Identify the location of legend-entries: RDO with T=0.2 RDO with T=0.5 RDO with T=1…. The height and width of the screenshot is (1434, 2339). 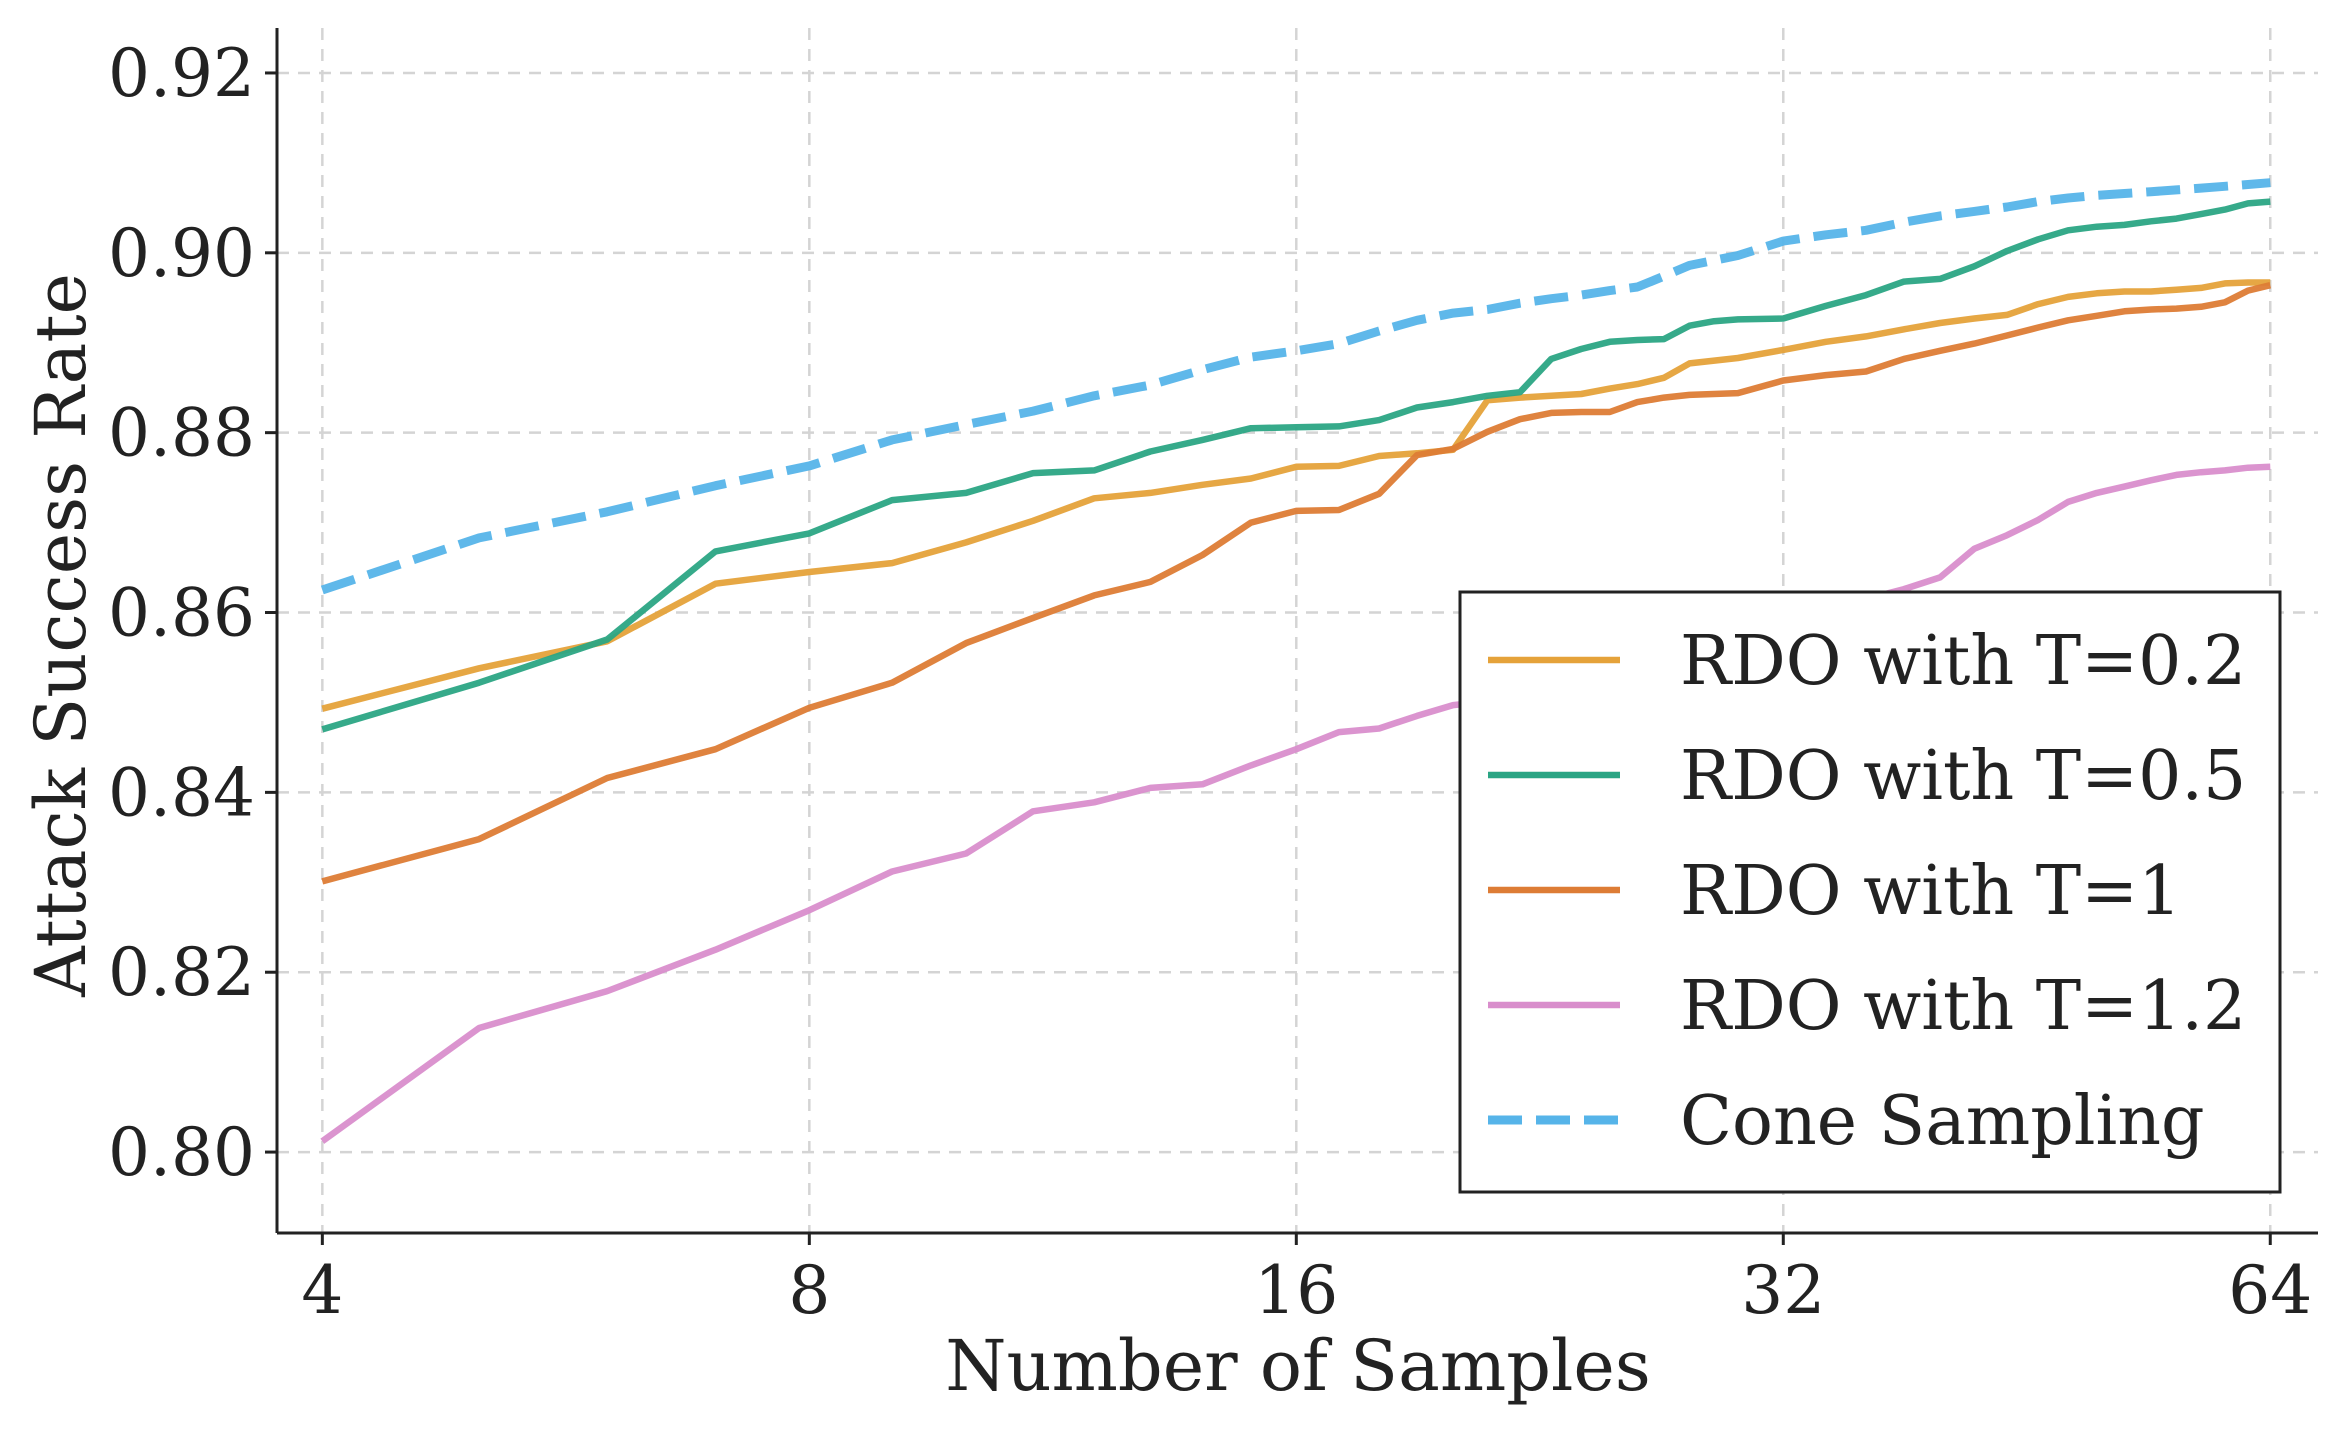
(1867, 891).